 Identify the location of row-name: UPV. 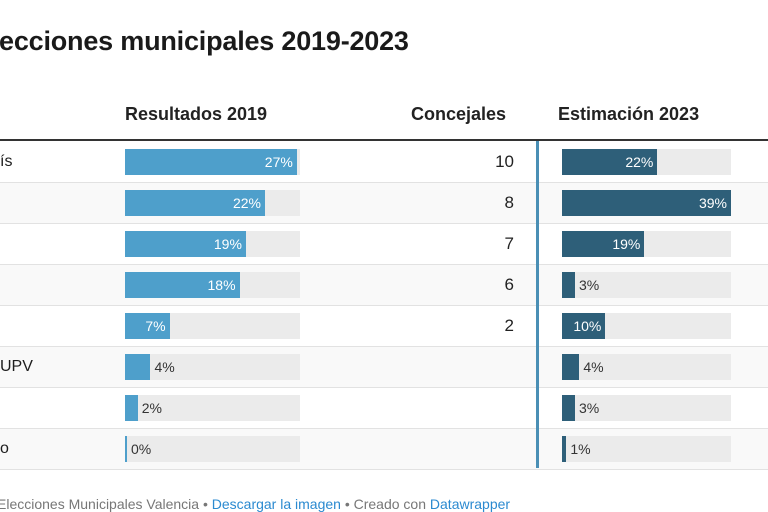
(16, 366).